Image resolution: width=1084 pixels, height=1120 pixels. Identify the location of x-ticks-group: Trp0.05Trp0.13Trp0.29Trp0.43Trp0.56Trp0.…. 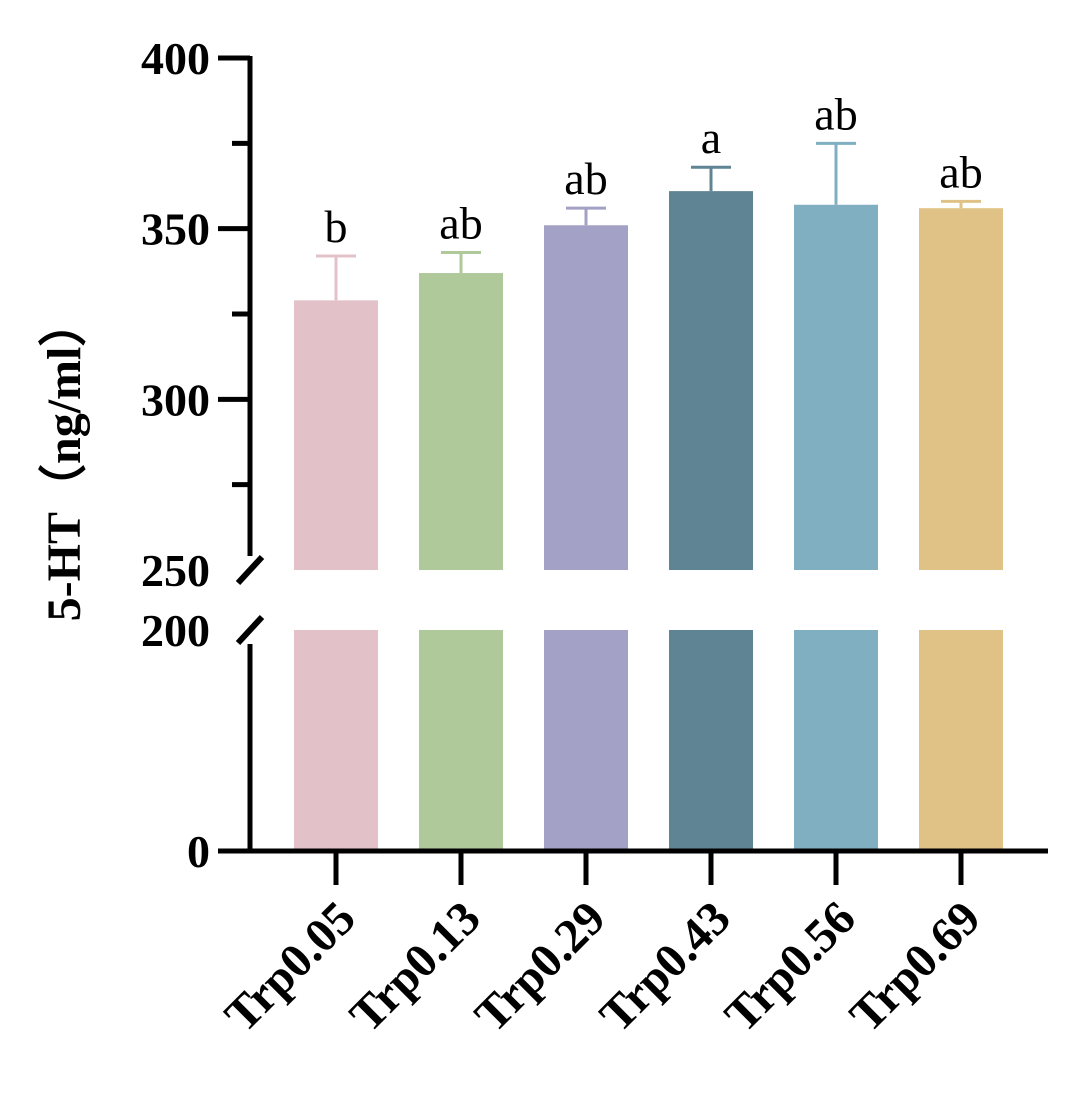
(603, 946).